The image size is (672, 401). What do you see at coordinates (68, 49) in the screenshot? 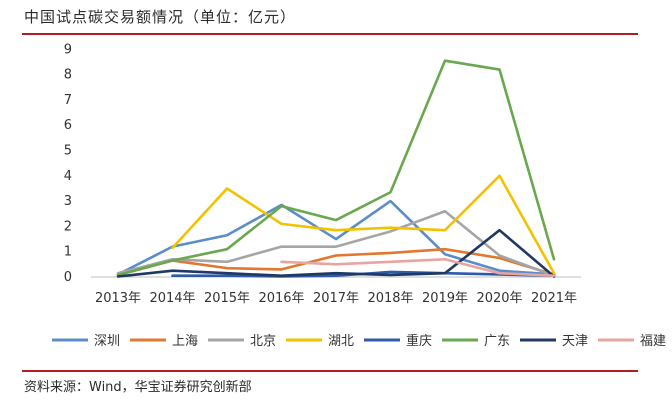
I see `y-tick-label: 9` at bounding box center [68, 49].